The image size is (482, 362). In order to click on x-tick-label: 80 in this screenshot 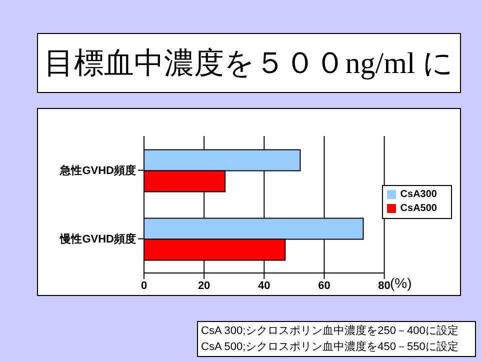, I will do `click(384, 286)`.